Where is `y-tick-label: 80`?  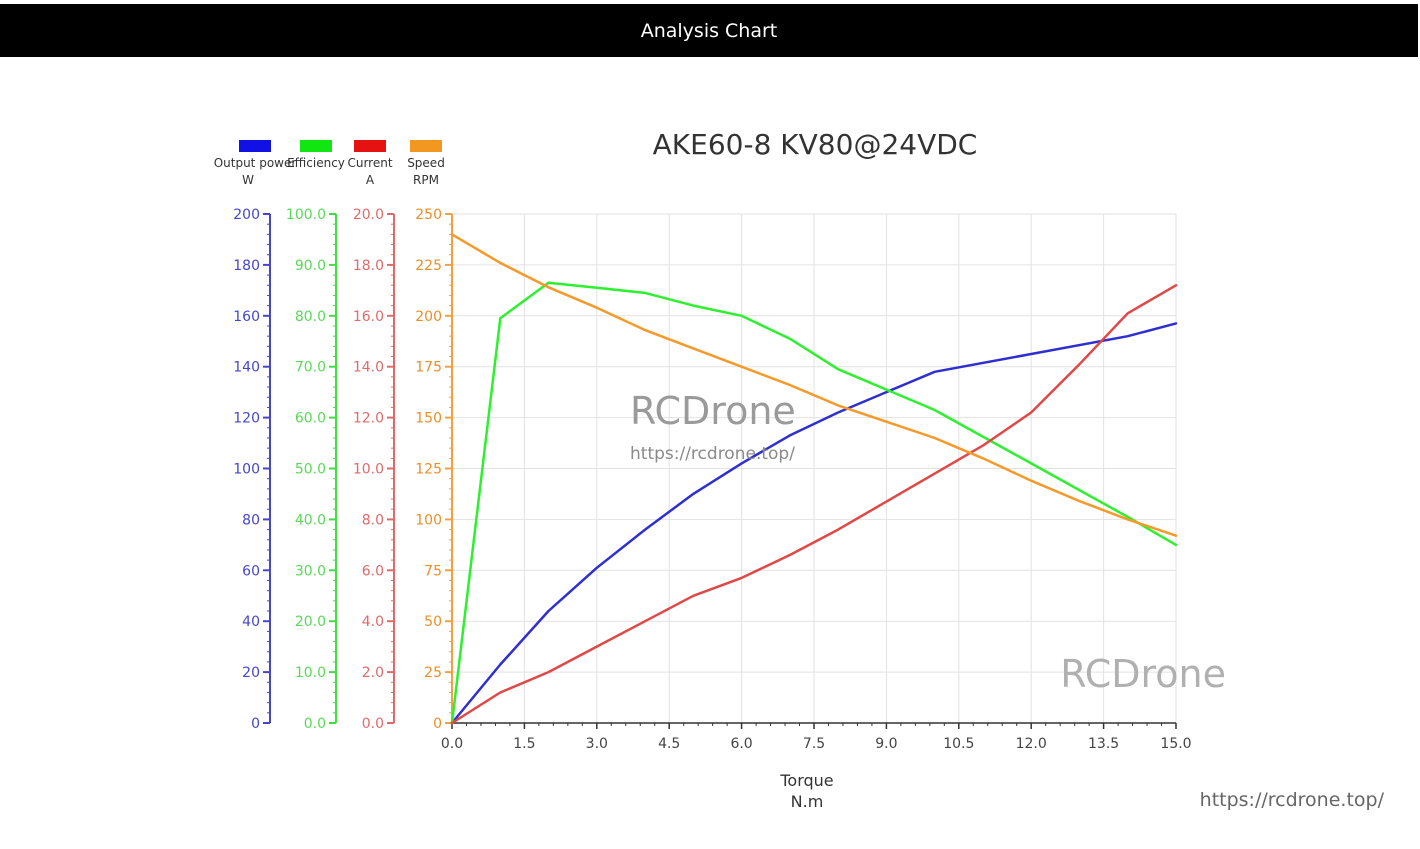
y-tick-label: 80 is located at coordinates (251, 520).